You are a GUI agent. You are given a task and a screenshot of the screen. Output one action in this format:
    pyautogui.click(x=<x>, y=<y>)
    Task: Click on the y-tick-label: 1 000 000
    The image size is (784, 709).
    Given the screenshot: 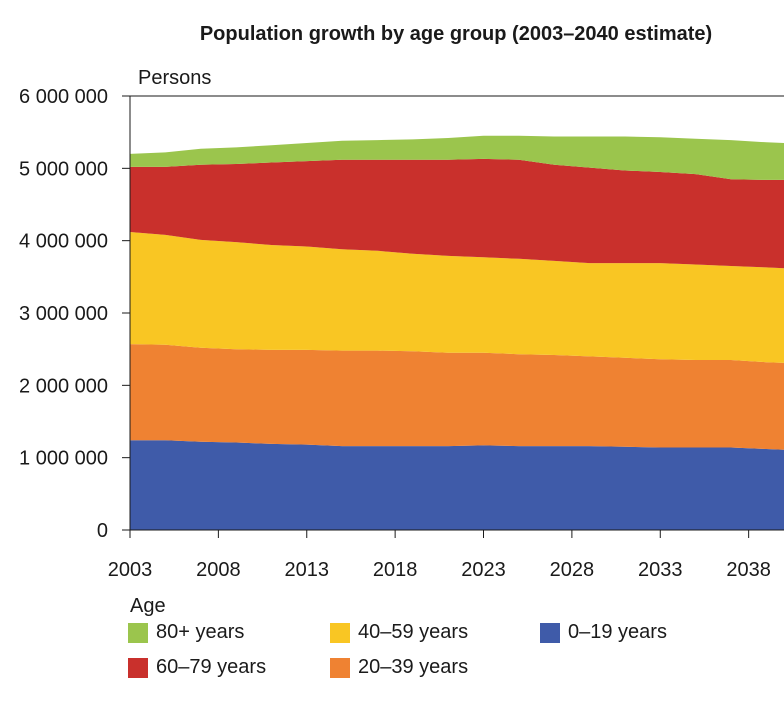 What is the action you would take?
    pyautogui.click(x=63, y=459)
    